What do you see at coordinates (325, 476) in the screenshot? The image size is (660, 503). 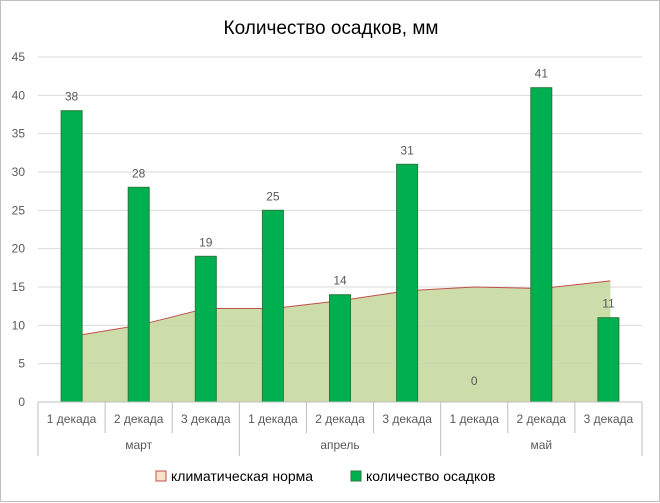 I see `legend: климатическая норма количество осадков` at bounding box center [325, 476].